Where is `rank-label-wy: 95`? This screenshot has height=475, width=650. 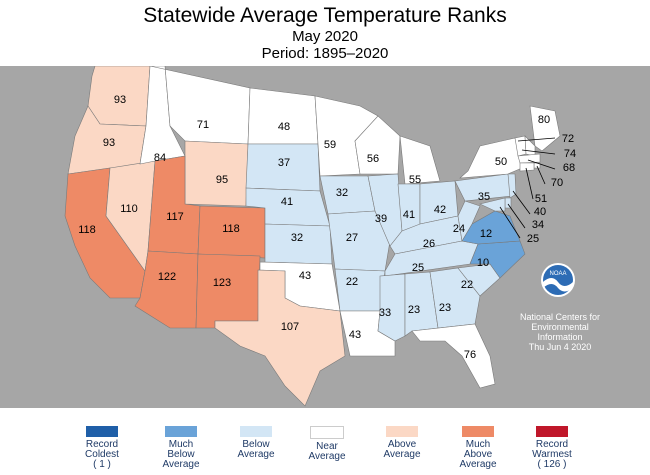
rank-label-wy: 95 is located at coordinates (222, 180).